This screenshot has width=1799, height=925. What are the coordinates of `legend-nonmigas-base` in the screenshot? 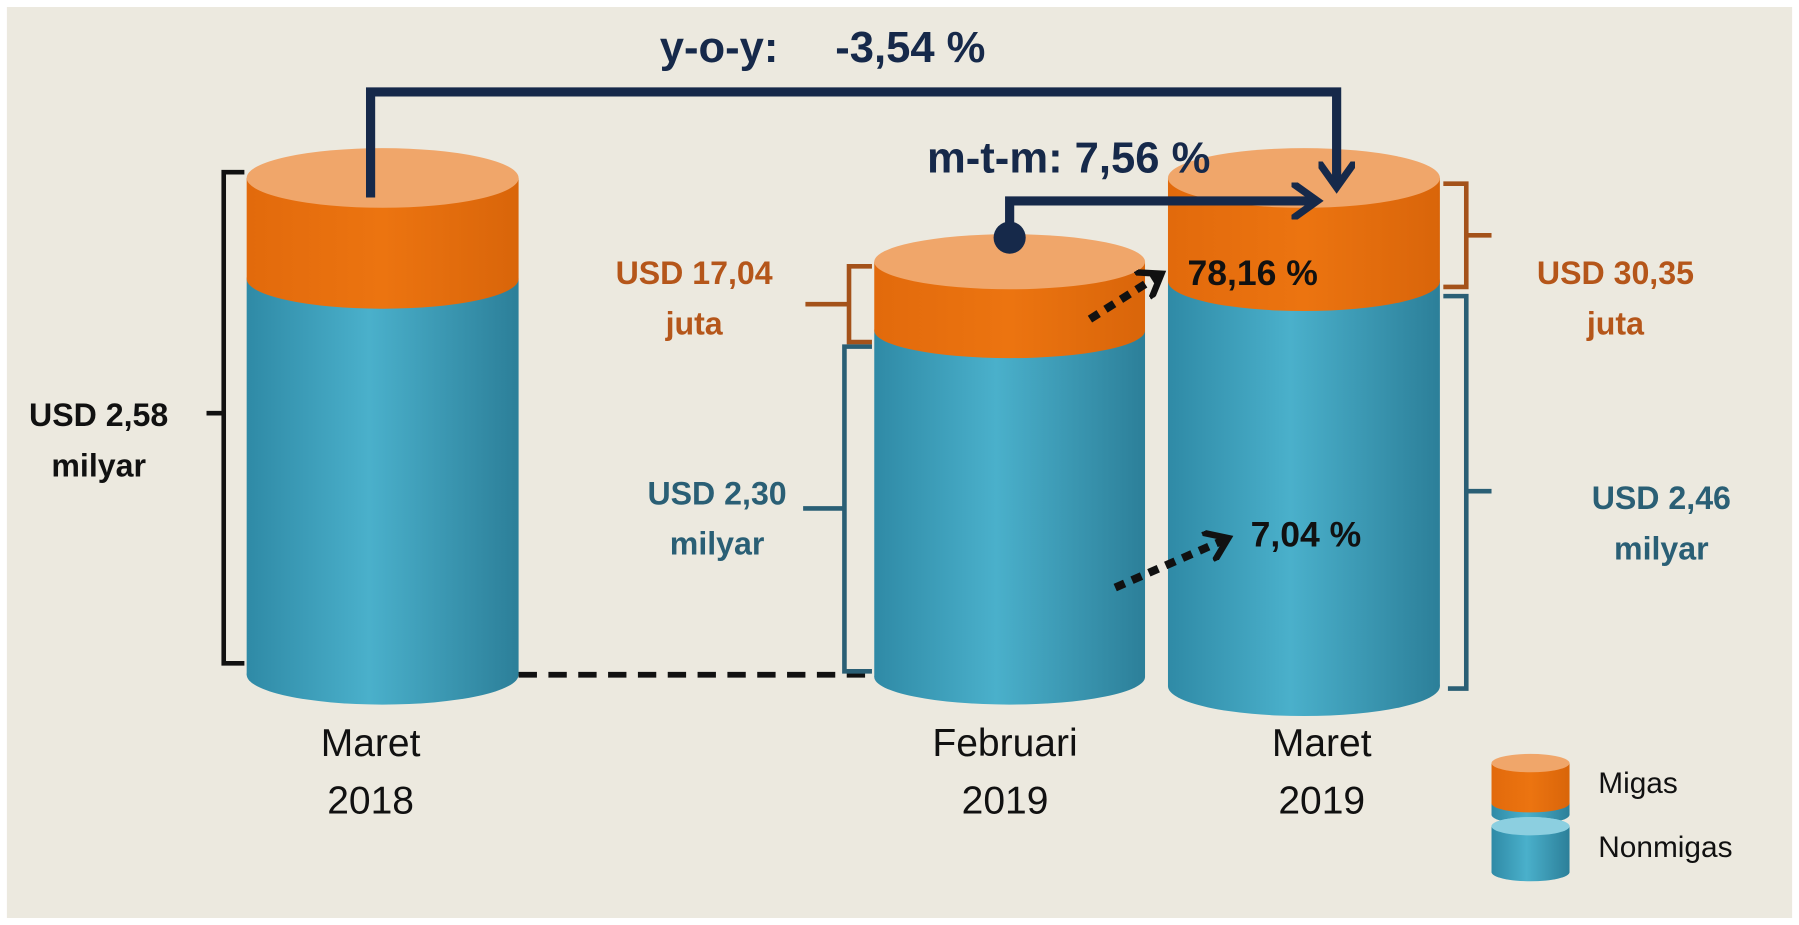 It's located at (1530, 872).